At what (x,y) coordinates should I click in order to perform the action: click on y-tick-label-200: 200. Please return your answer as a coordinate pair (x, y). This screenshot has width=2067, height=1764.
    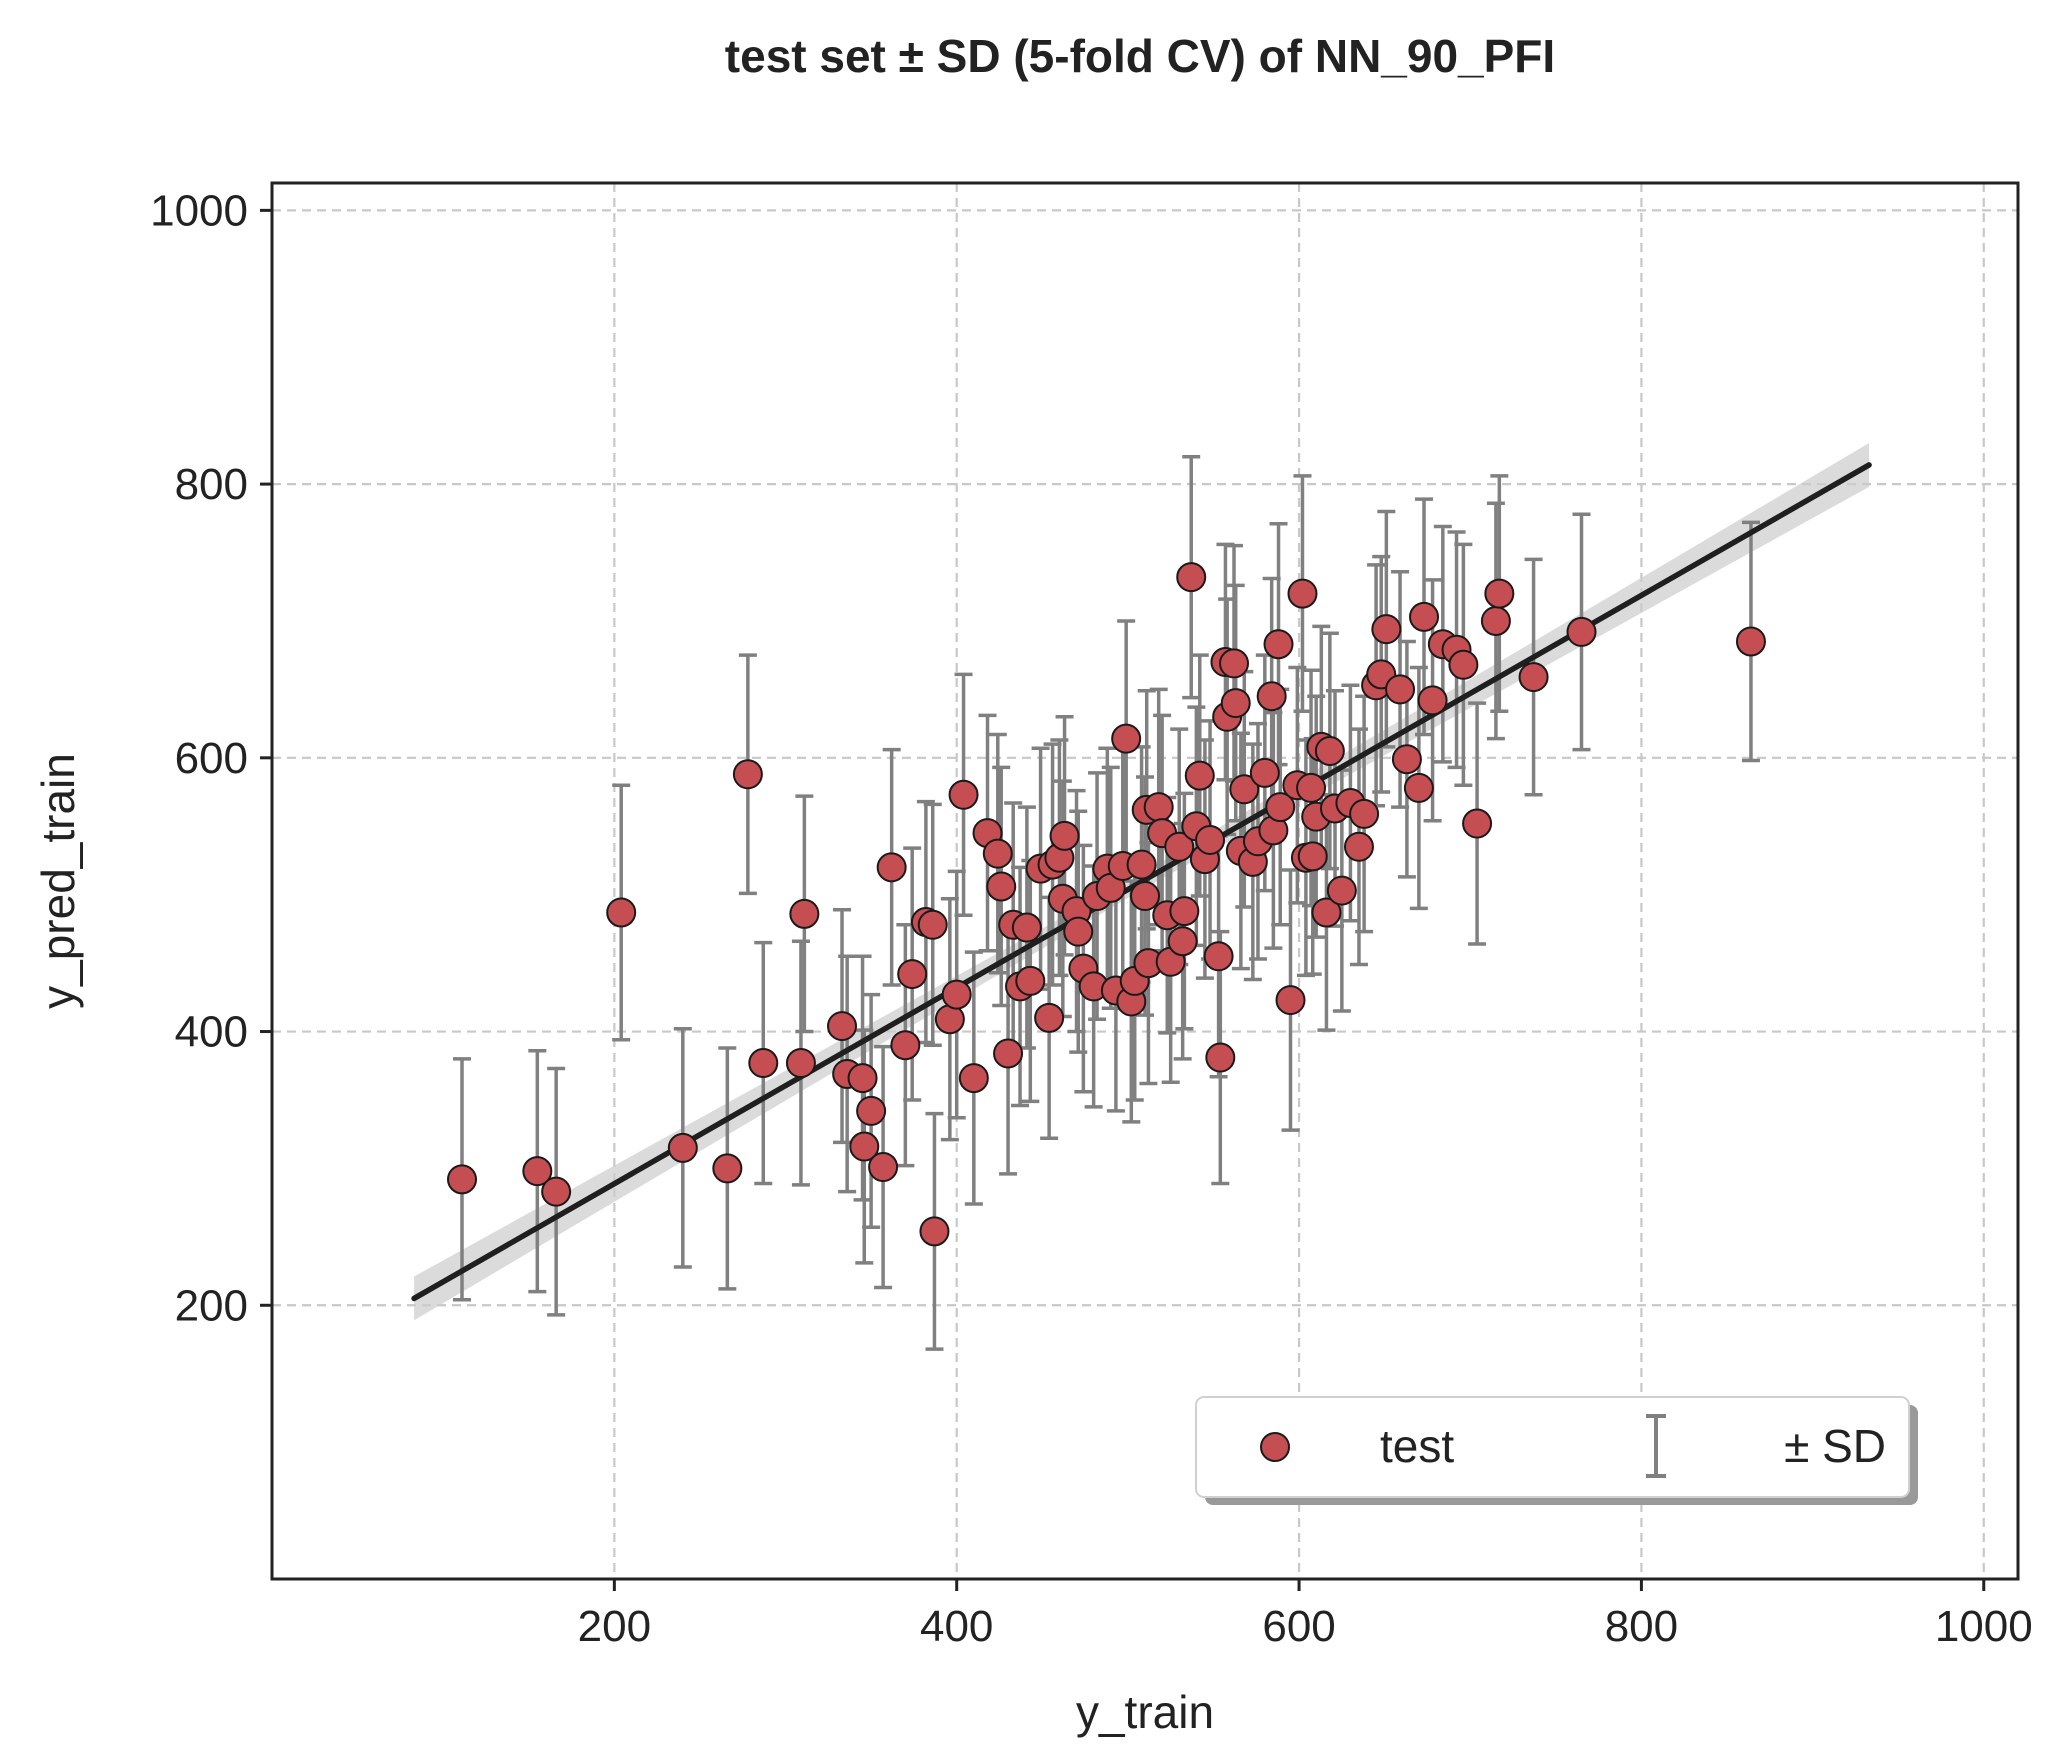
    Looking at the image, I should click on (211, 1305).